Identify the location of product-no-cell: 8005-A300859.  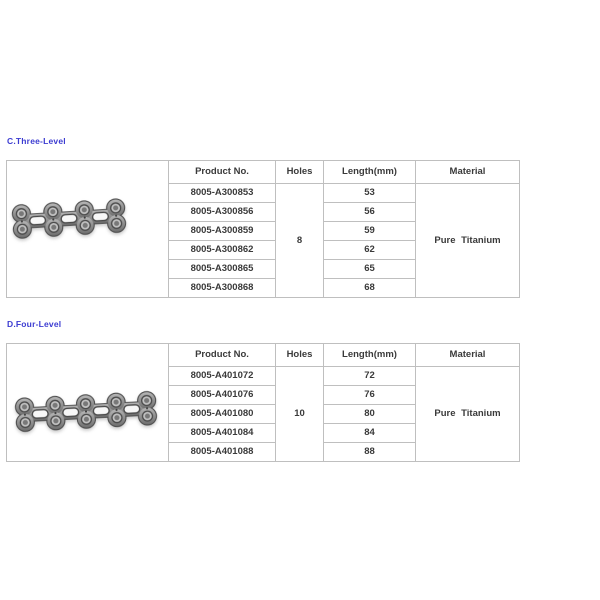
(222, 231).